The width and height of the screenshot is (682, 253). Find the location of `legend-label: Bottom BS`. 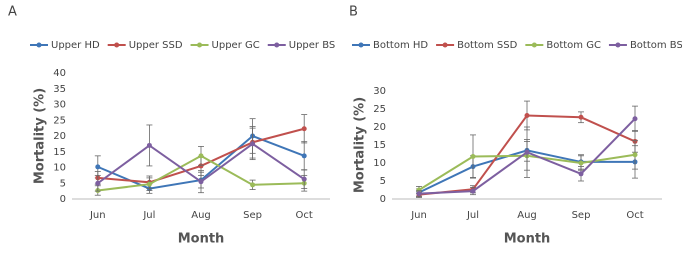

legend-label: Bottom BS is located at coordinates (656, 45).